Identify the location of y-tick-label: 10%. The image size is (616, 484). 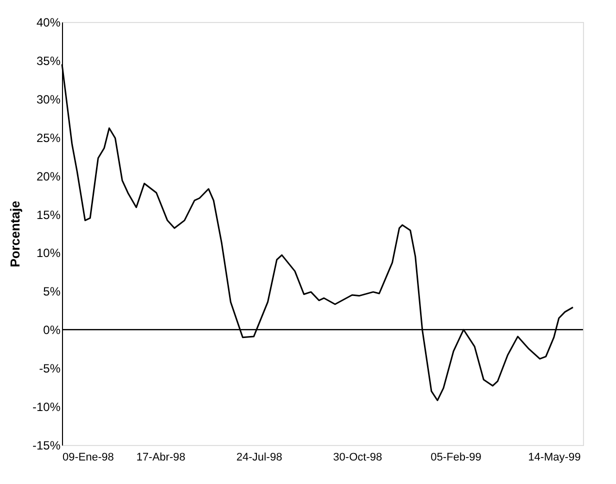
(48, 253).